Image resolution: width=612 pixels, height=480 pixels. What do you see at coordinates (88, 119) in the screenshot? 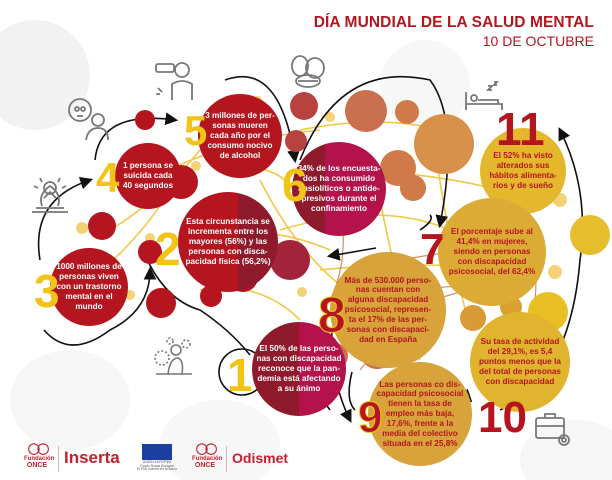
I see `death-thought-icon` at bounding box center [88, 119].